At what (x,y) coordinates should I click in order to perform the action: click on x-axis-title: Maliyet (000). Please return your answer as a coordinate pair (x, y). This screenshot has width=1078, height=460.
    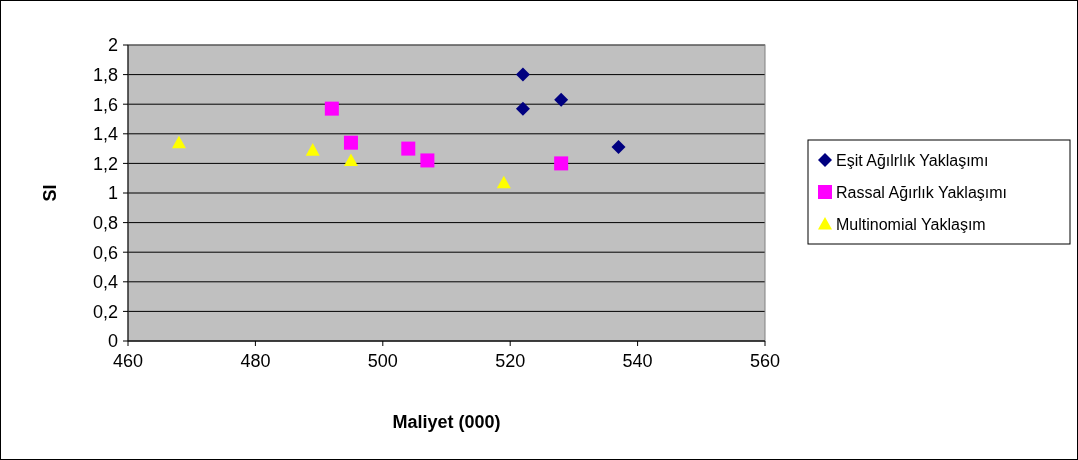
    Looking at the image, I should click on (446, 422).